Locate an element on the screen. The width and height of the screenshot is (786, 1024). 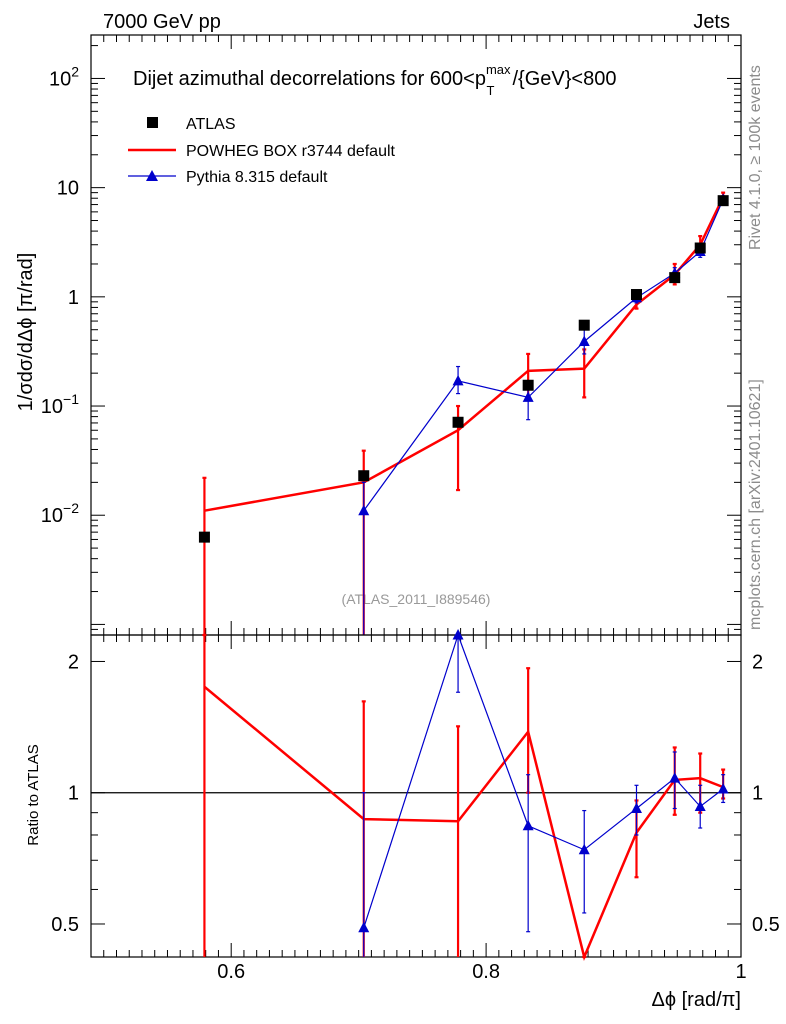
ratio-y-axis-label: Ratio to ATLAS is located at coordinates (33, 794).